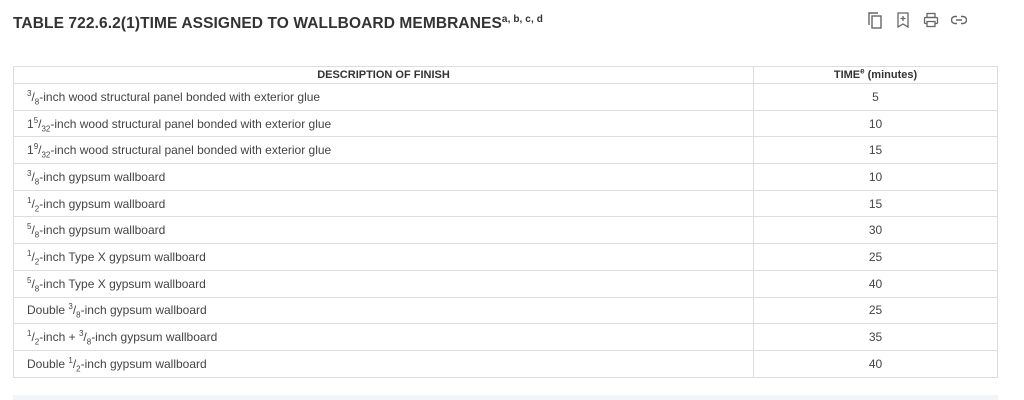  What do you see at coordinates (383, 177) in the screenshot?
I see `description-cell: 3/8-inch gypsum wallboard` at bounding box center [383, 177].